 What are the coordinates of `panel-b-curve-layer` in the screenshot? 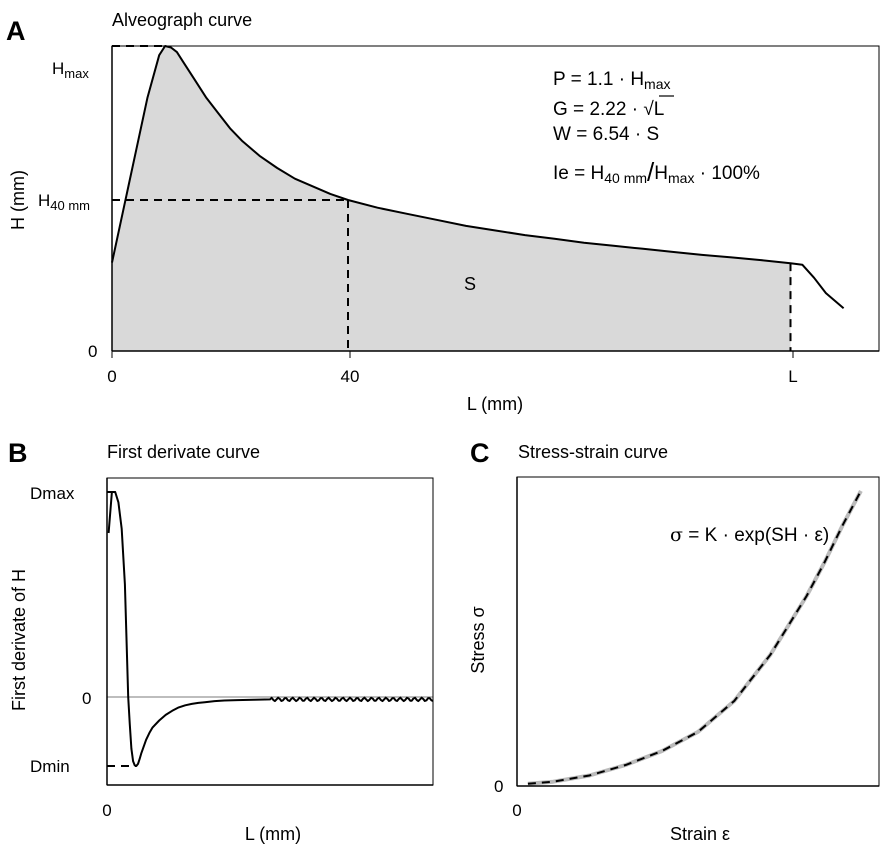 It's located at (270, 629).